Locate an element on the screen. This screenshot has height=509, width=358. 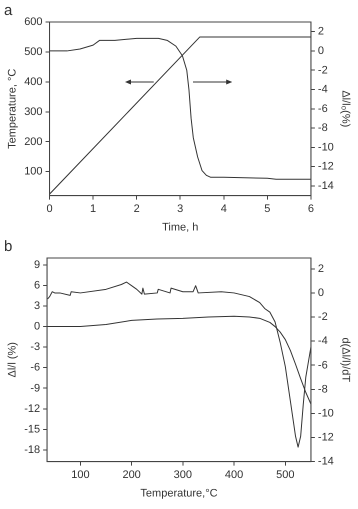
y-tick-label: 600 is located at coordinates (33, 22).